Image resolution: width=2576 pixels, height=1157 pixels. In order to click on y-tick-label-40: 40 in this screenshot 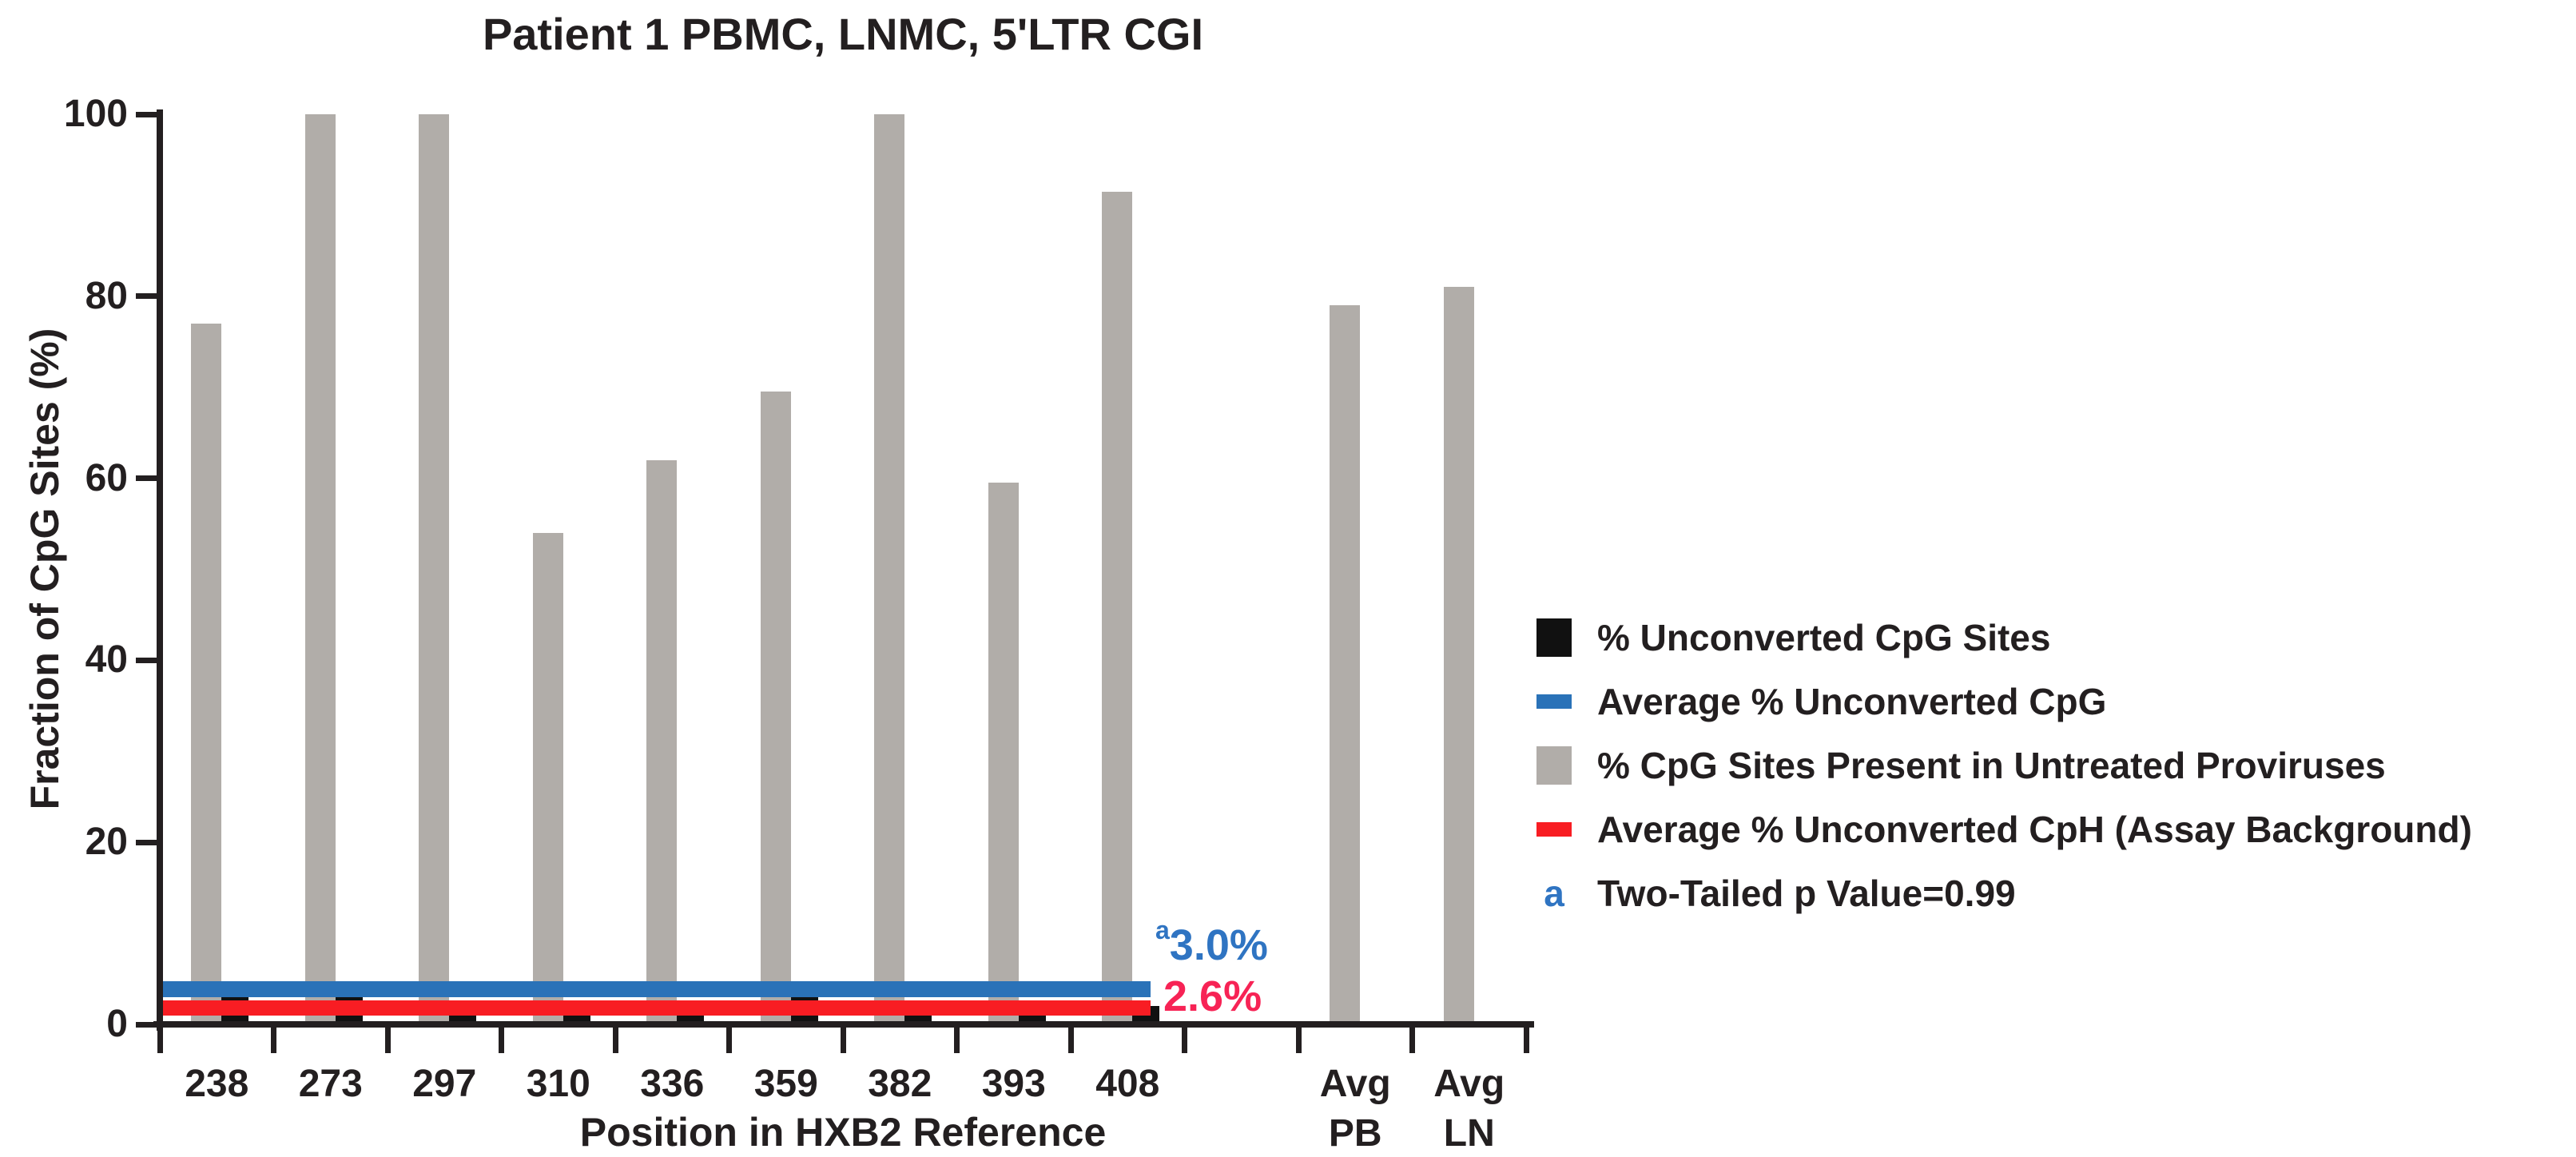, I will do `click(106, 660)`.